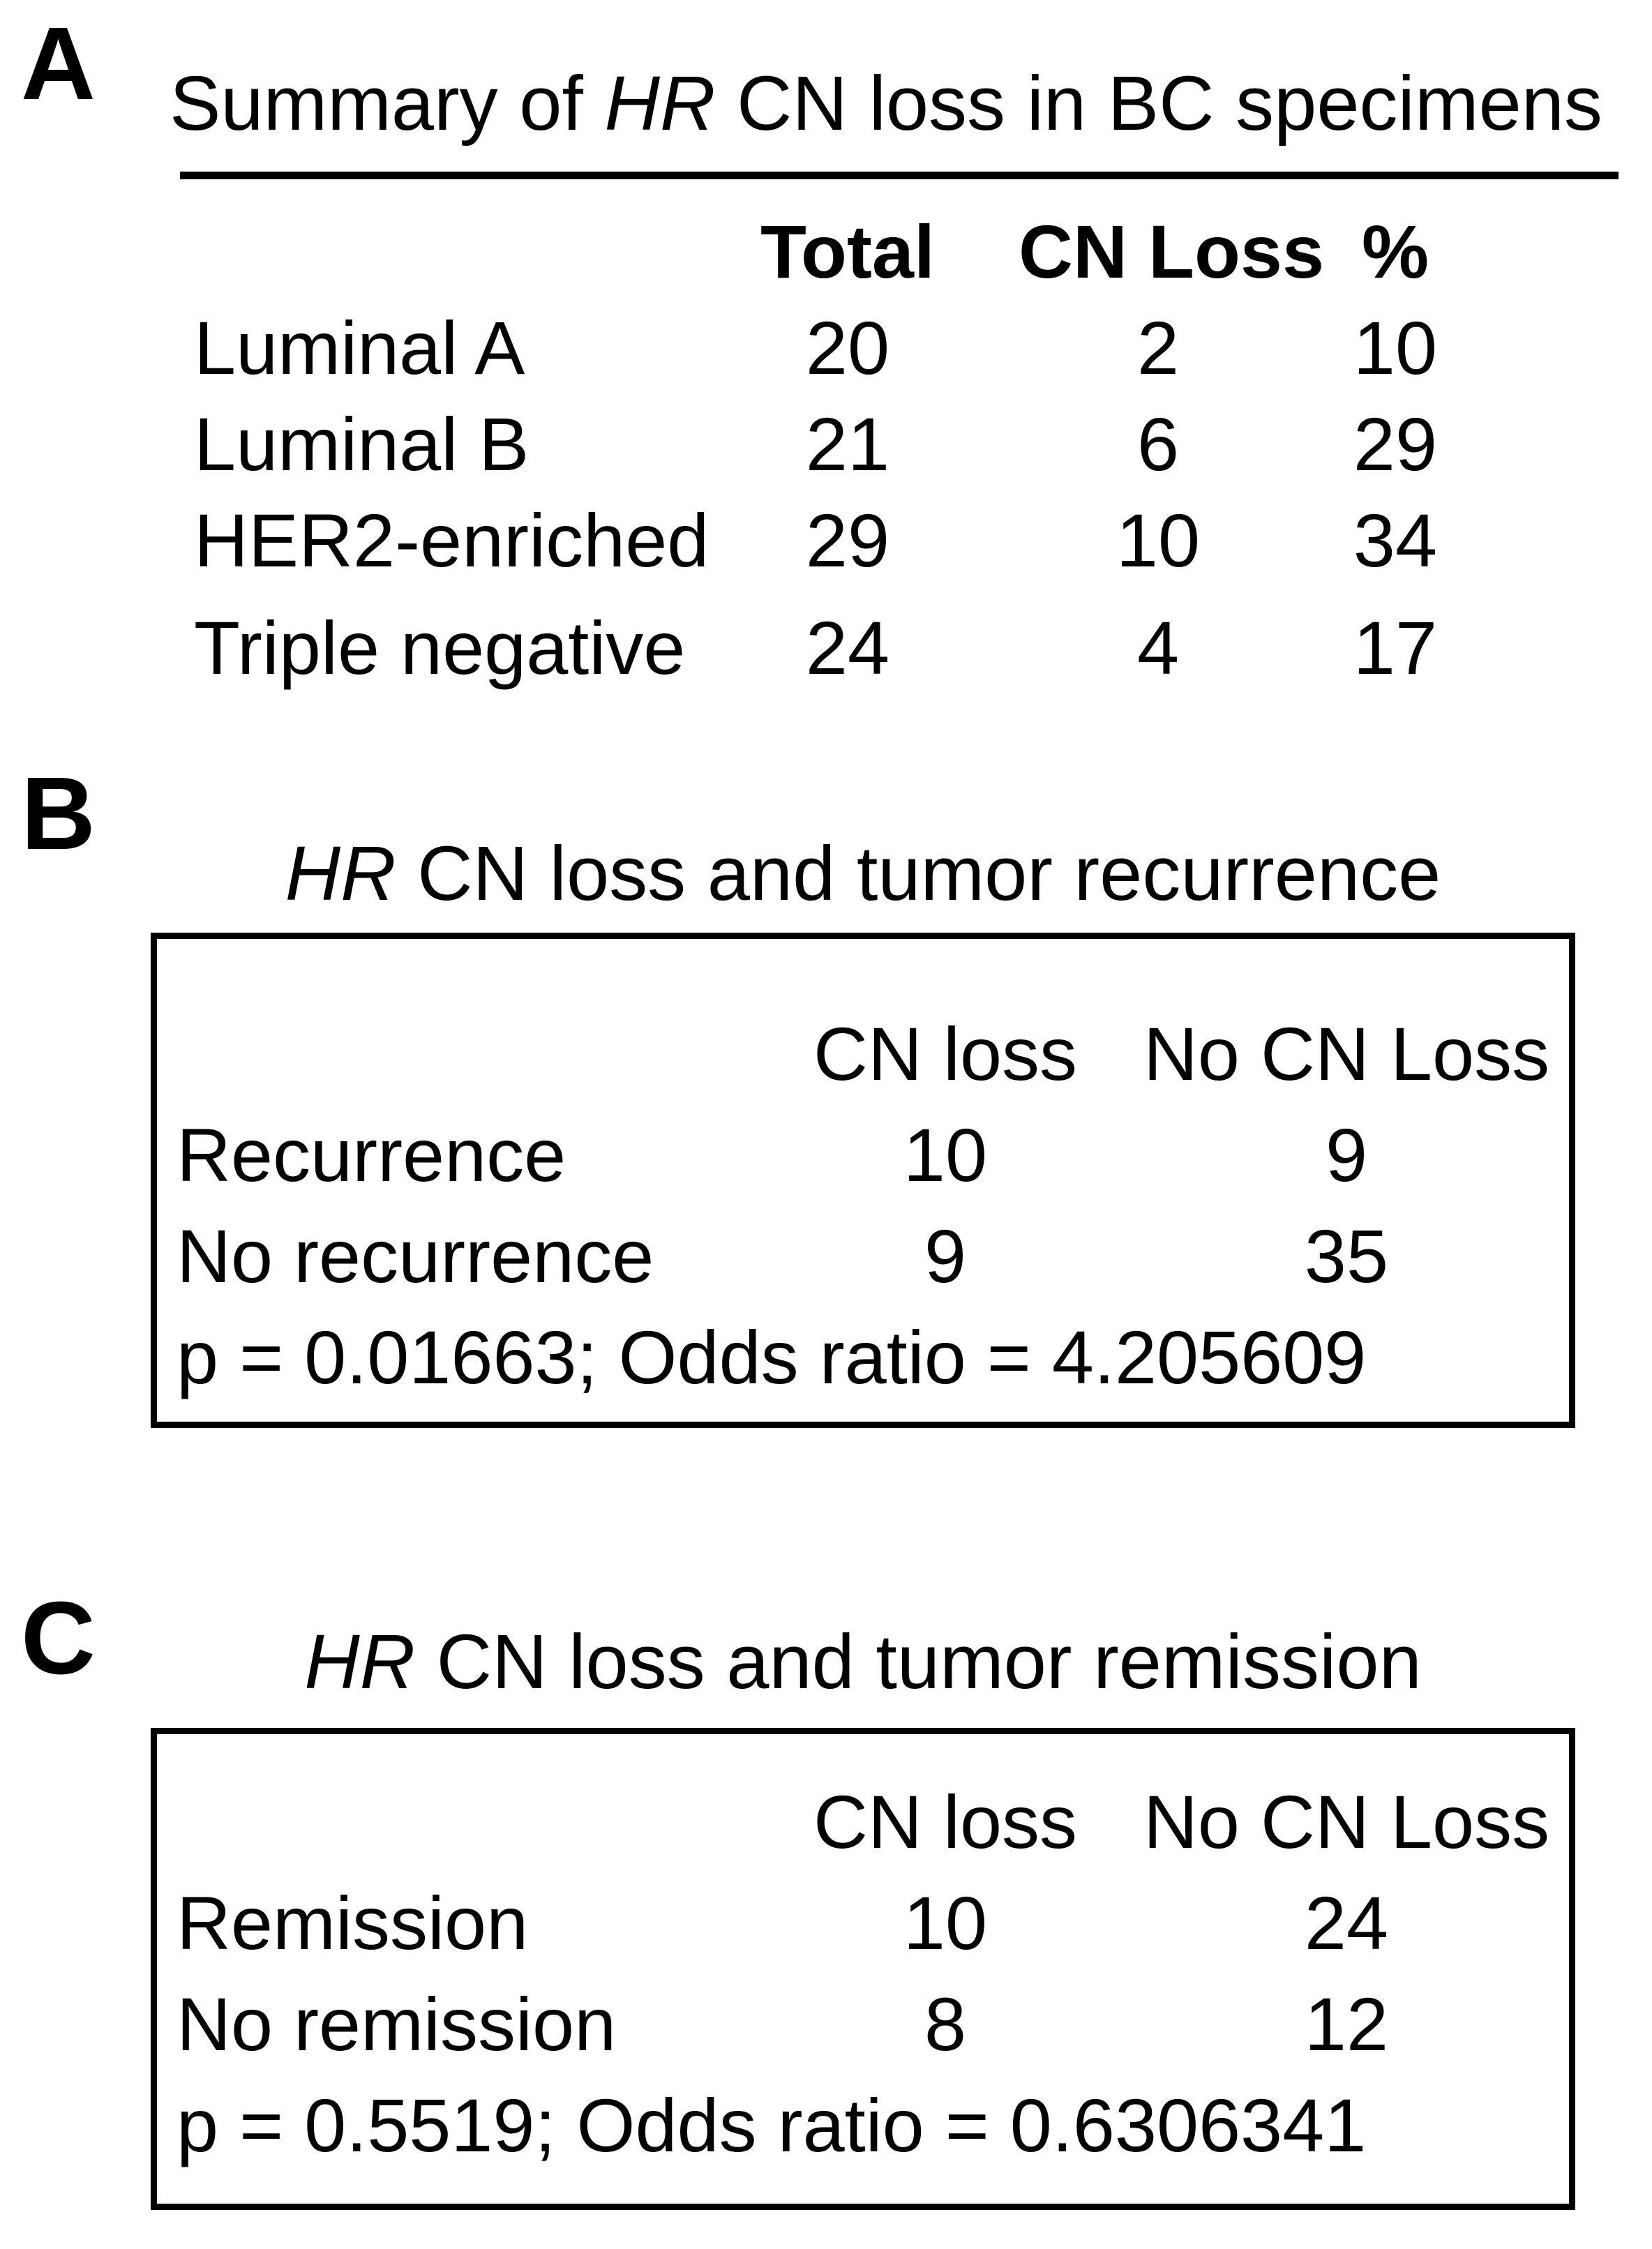 This screenshot has height=2249, width=1652. What do you see at coordinates (847, 444) in the screenshot?
I see `panel-a-cell-total: 21` at bounding box center [847, 444].